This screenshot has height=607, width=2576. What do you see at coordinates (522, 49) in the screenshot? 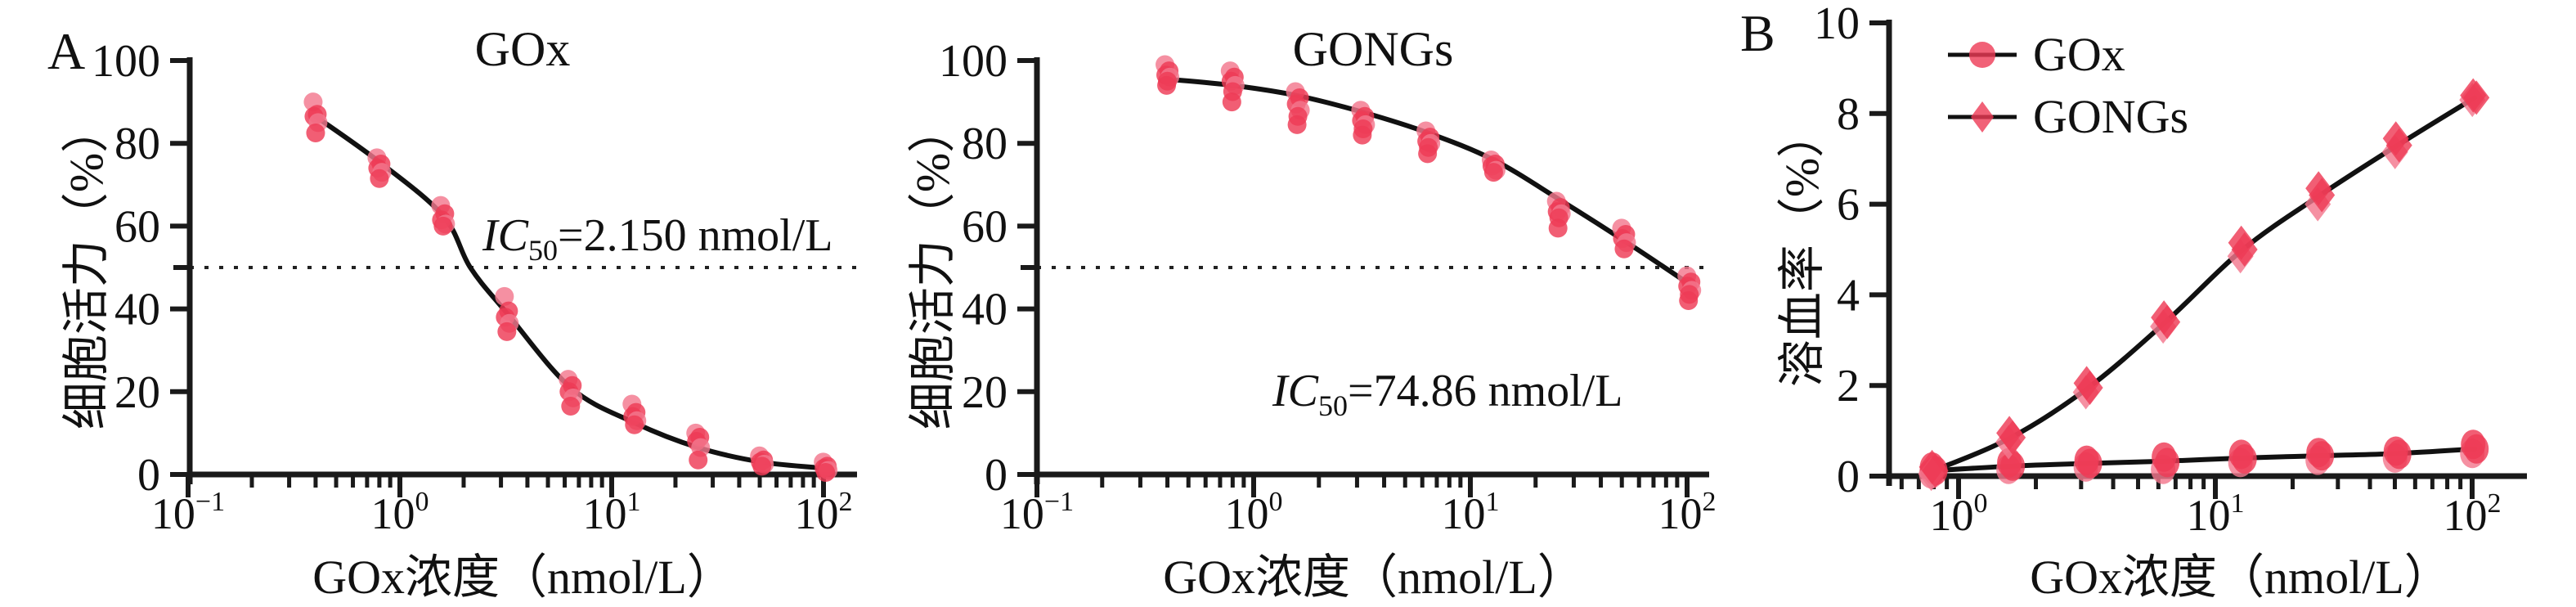
I see `chart-a-title: GOx` at bounding box center [522, 49].